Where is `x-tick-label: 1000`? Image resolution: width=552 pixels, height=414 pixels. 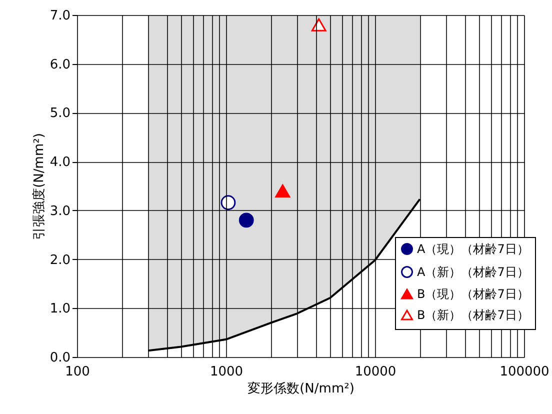 x-tick-label: 1000 is located at coordinates (227, 372).